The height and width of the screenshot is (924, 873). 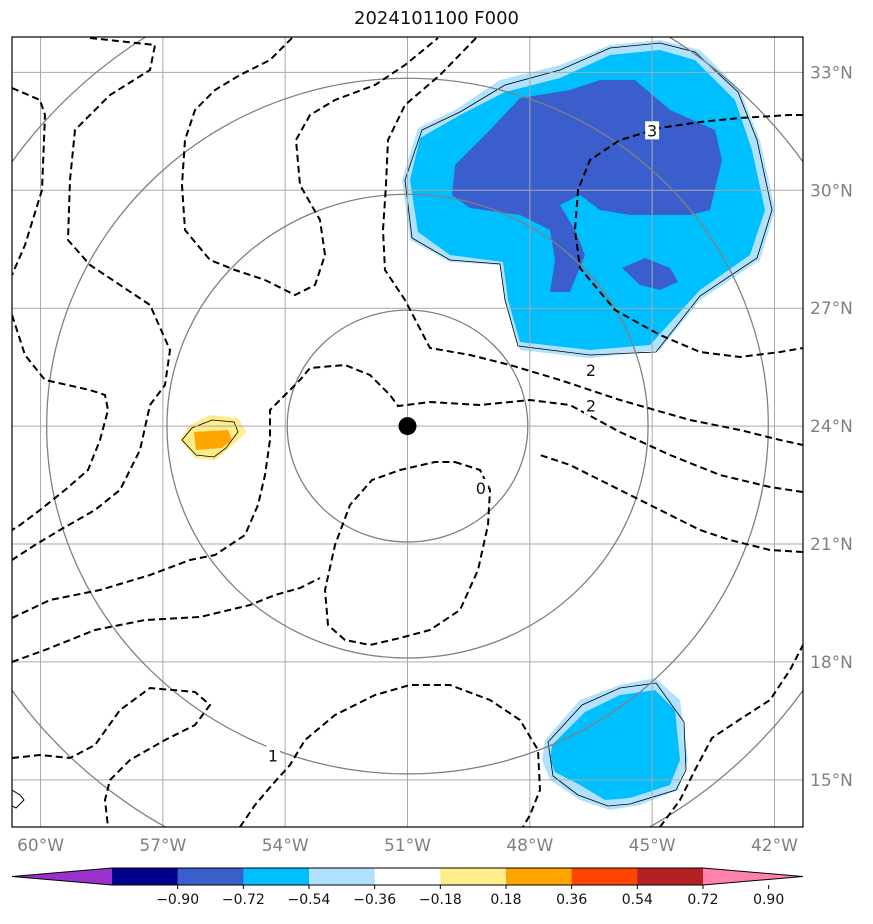 I want to click on x-tick-label: 51°W, so click(x=407, y=846).